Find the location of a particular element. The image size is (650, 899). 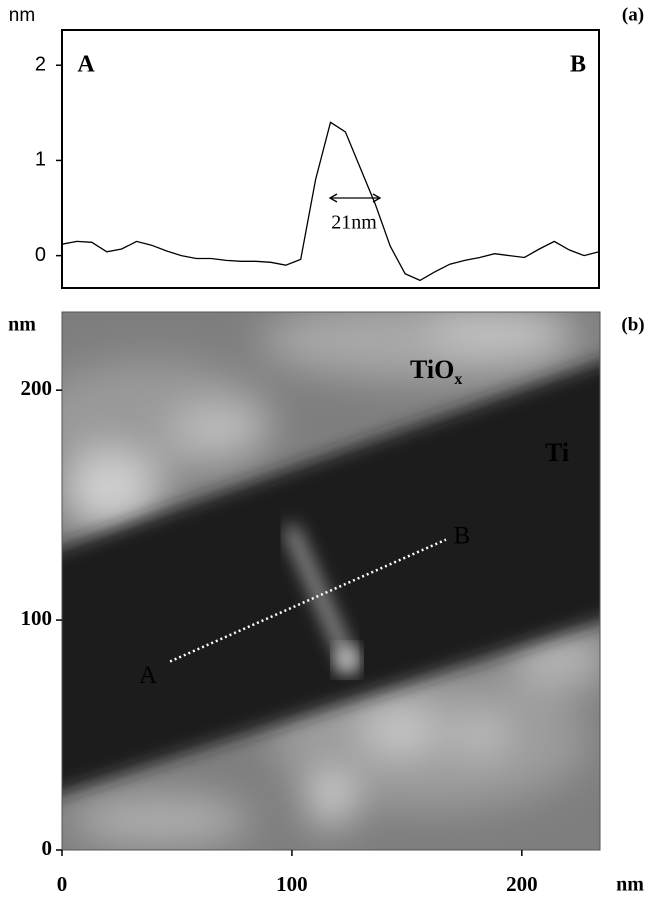

scan-line is located at coordinates (308, 600).